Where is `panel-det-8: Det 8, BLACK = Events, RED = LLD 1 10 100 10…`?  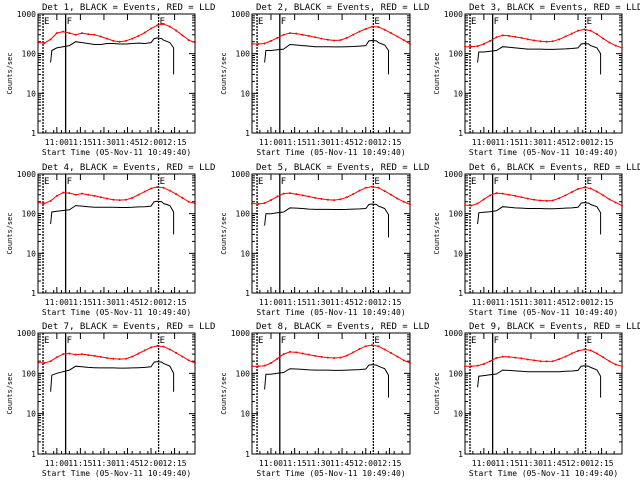 panel-det-8: Det 8, BLACK = Events, RED = LLD 1 10 100 10… is located at coordinates (324, 400).